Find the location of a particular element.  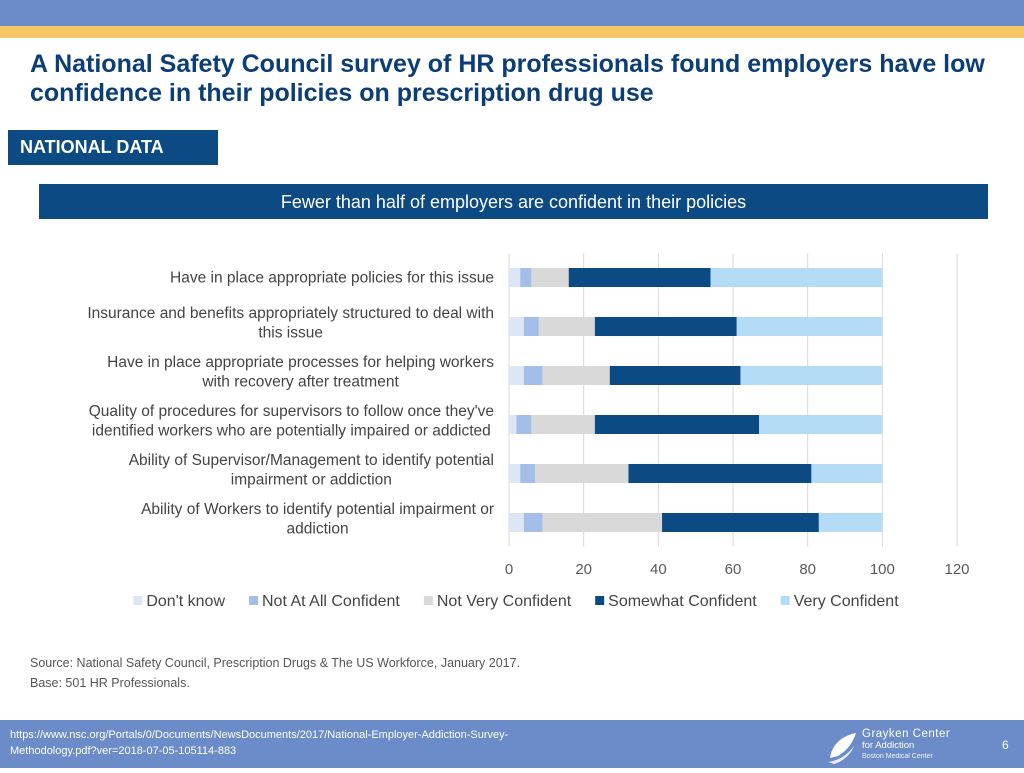

x-tick-label: 80 is located at coordinates (807, 569).